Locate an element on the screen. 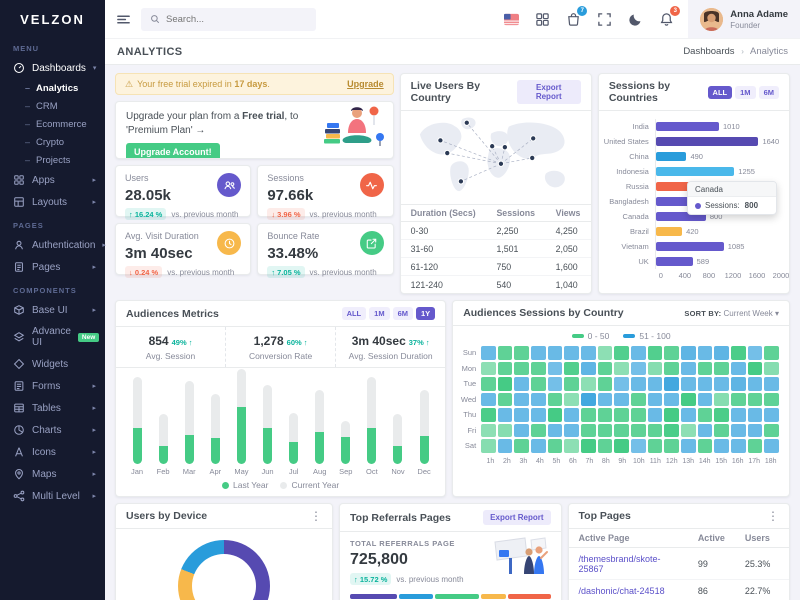 The image size is (800, 600). export-report-button: Export Report is located at coordinates (548, 92).